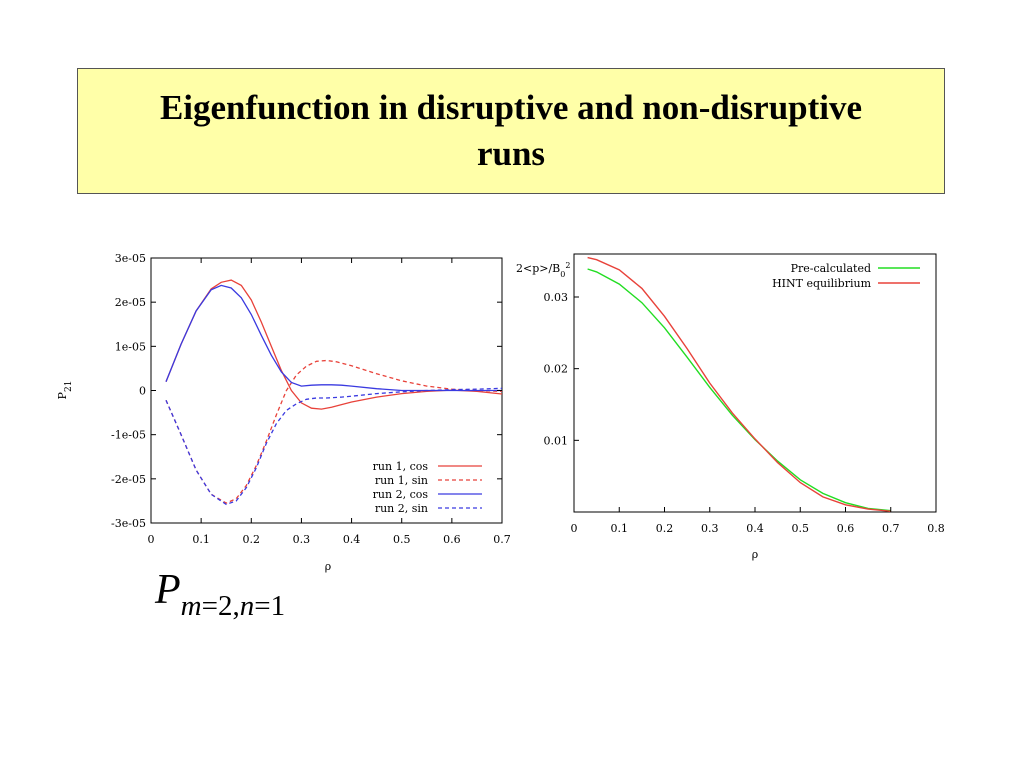 The image size is (1024, 768). I want to click on chart1-legend-label-2: run 2, cos, so click(401, 494).